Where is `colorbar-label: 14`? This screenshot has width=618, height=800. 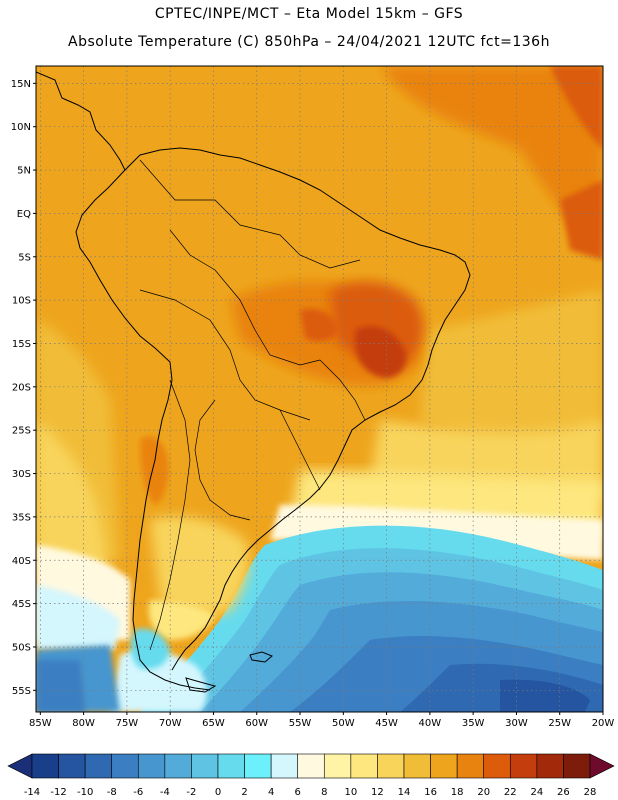
colorbar-label: 14 is located at coordinates (404, 792).